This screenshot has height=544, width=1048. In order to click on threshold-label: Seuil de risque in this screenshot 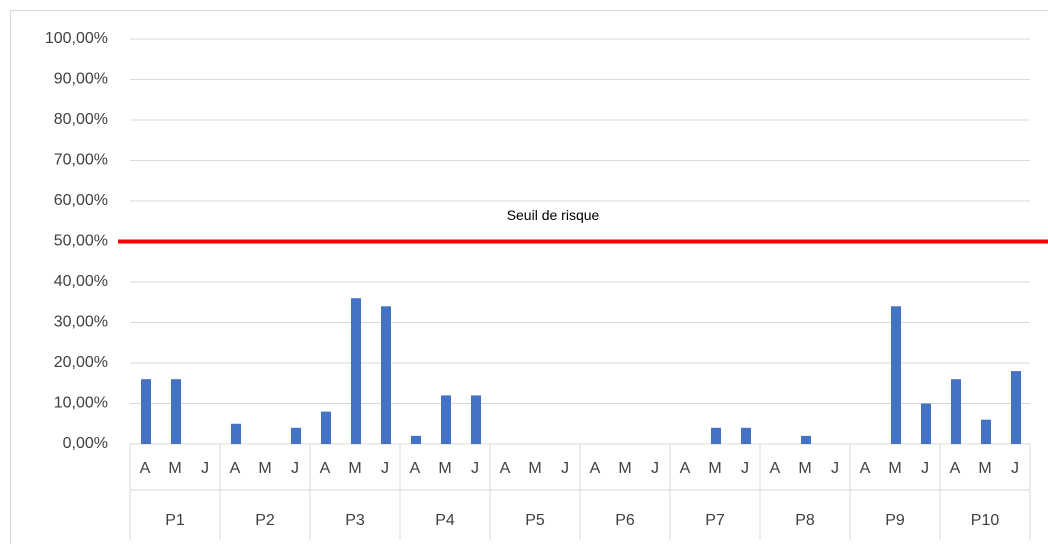, I will do `click(553, 215)`.